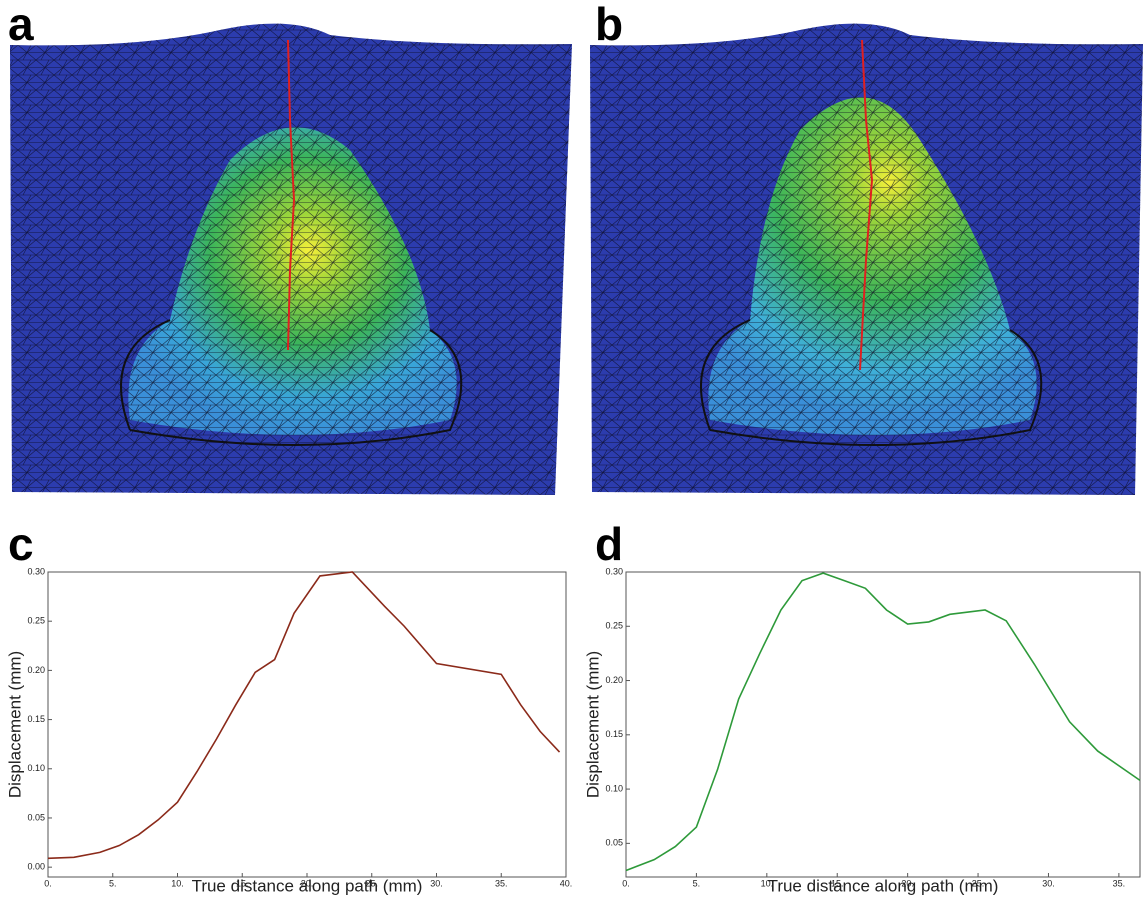 The width and height of the screenshot is (1143, 907). What do you see at coordinates (566, 883) in the screenshot?
I see `x-tick-label: 40.` at bounding box center [566, 883].